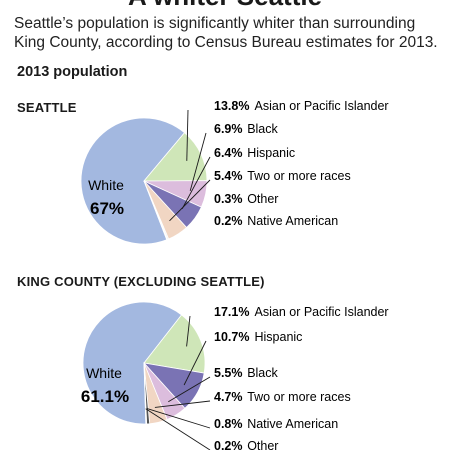 The height and width of the screenshot is (450, 450). What do you see at coordinates (231, 106) in the screenshot?
I see `data-label-asian-or-pacific-islander-value: 13.8%` at bounding box center [231, 106].